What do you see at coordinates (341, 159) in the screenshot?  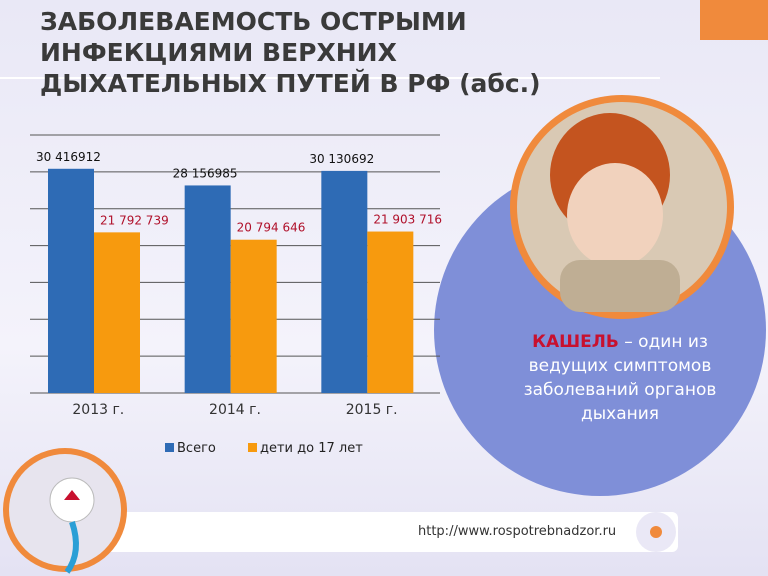 I see `value-label: 30 130692` at bounding box center [341, 159].